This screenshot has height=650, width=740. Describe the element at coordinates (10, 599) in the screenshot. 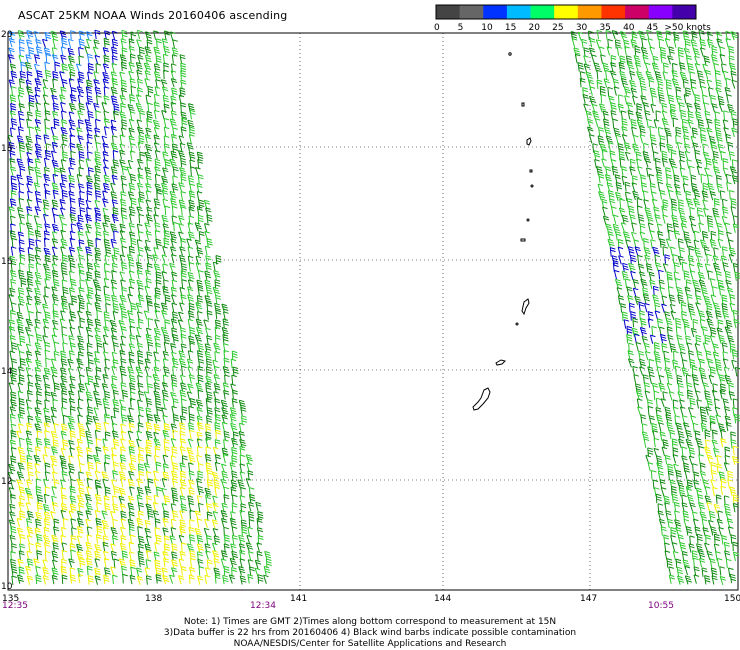

I see `lon-tick-135: 135` at that location.